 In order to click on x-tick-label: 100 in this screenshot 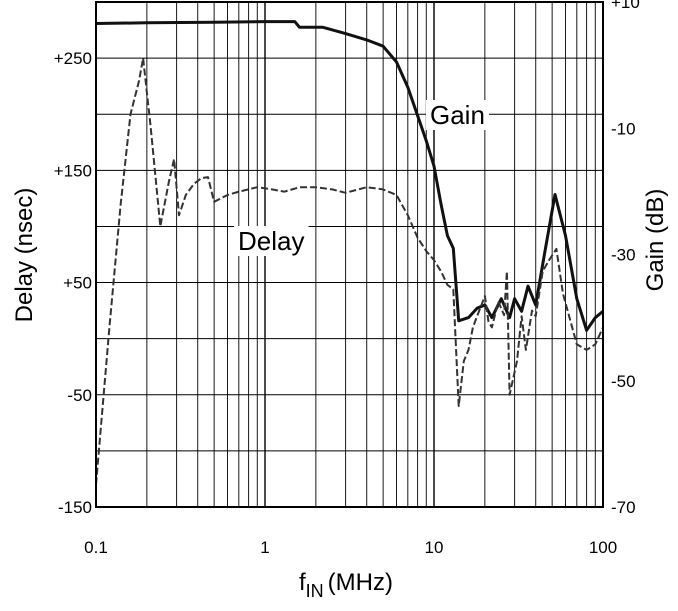, I will do `click(603, 547)`.